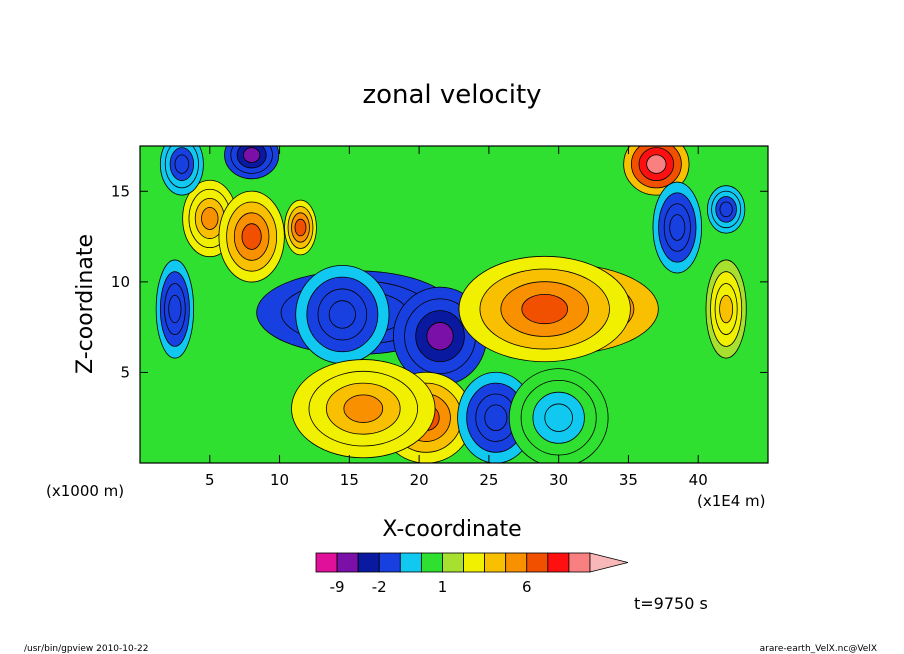 The width and height of the screenshot is (904, 654). I want to click on colorbar-arrow, so click(609, 562).